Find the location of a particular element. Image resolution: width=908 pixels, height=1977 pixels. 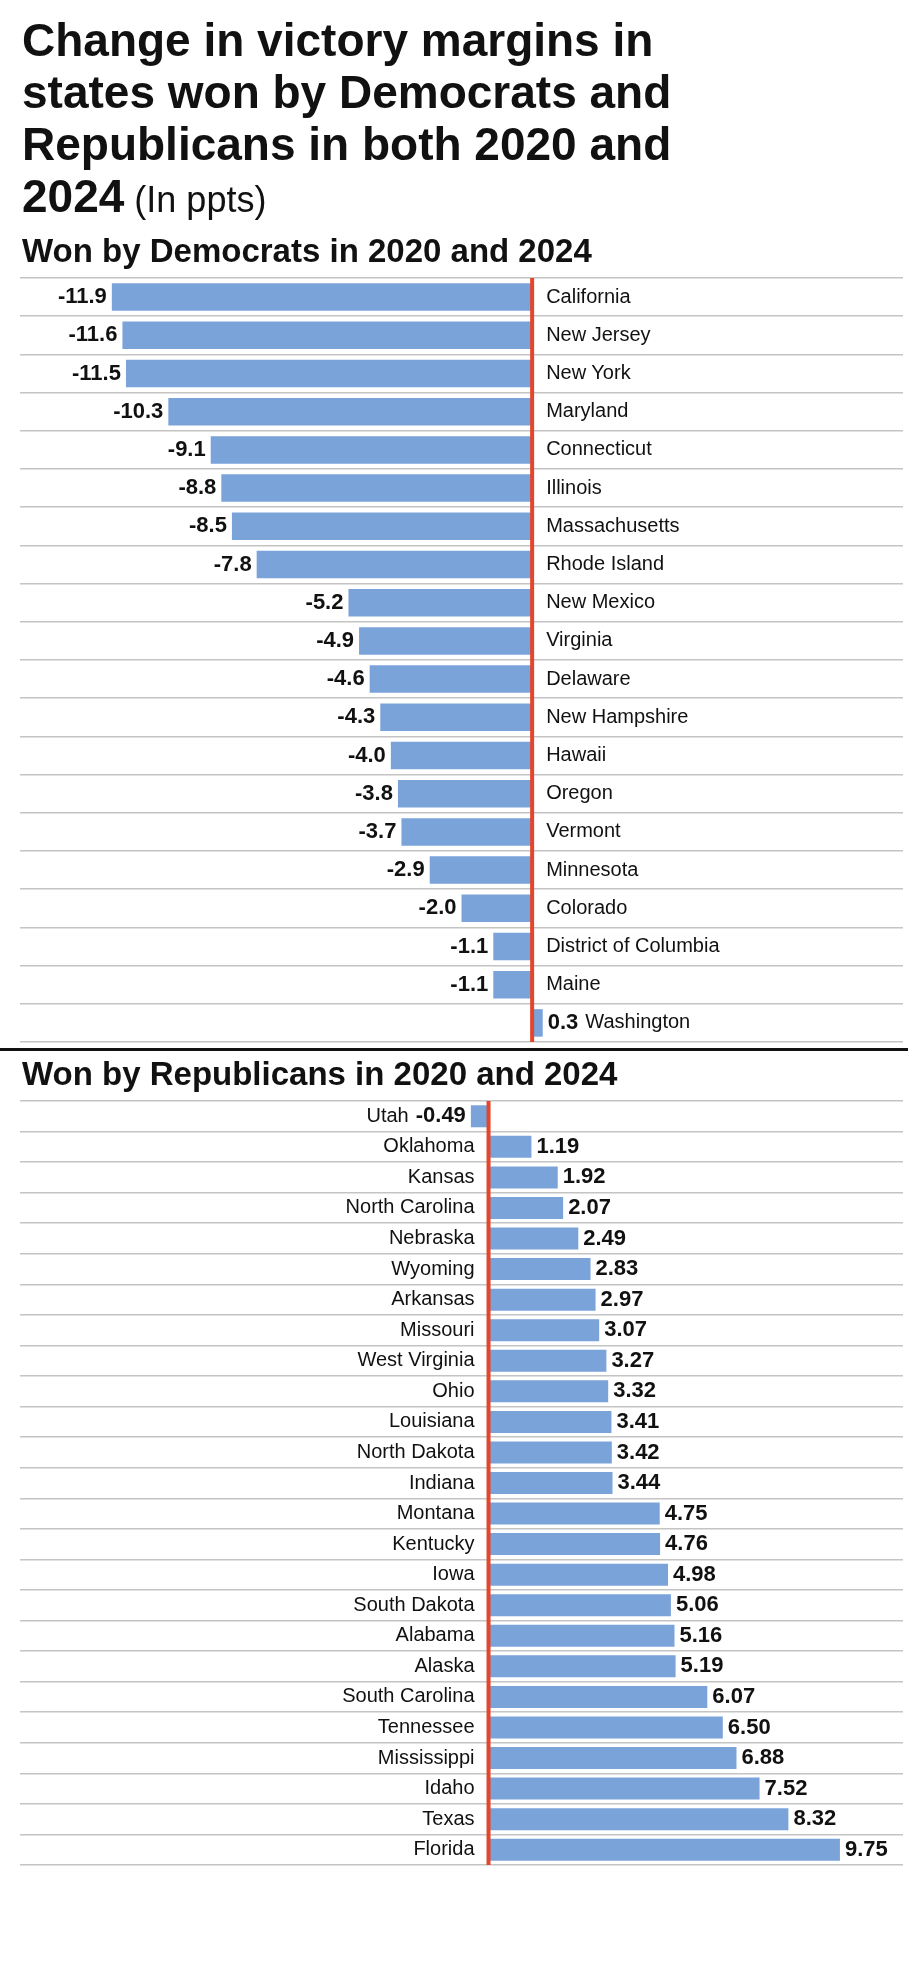

y-tick-label: Oklahoma is located at coordinates (429, 1145).